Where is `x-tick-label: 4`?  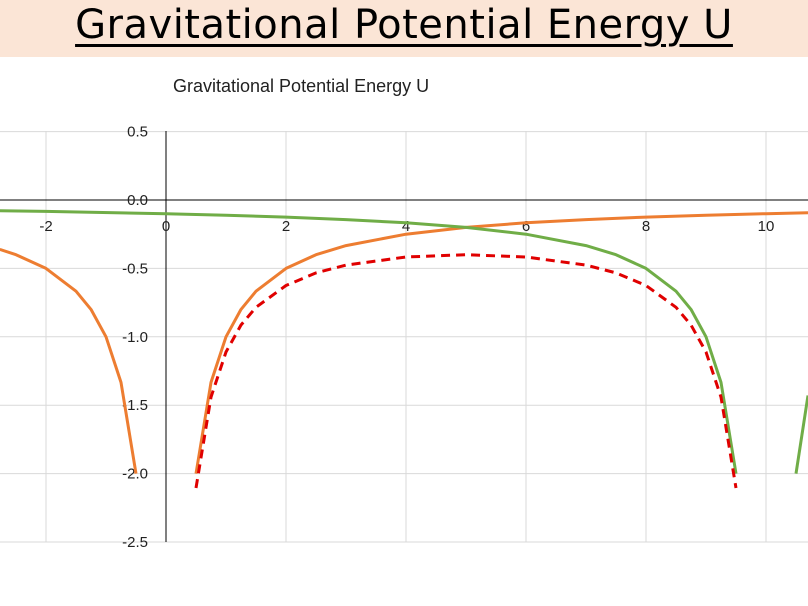
x-tick-label: 4 is located at coordinates (406, 226).